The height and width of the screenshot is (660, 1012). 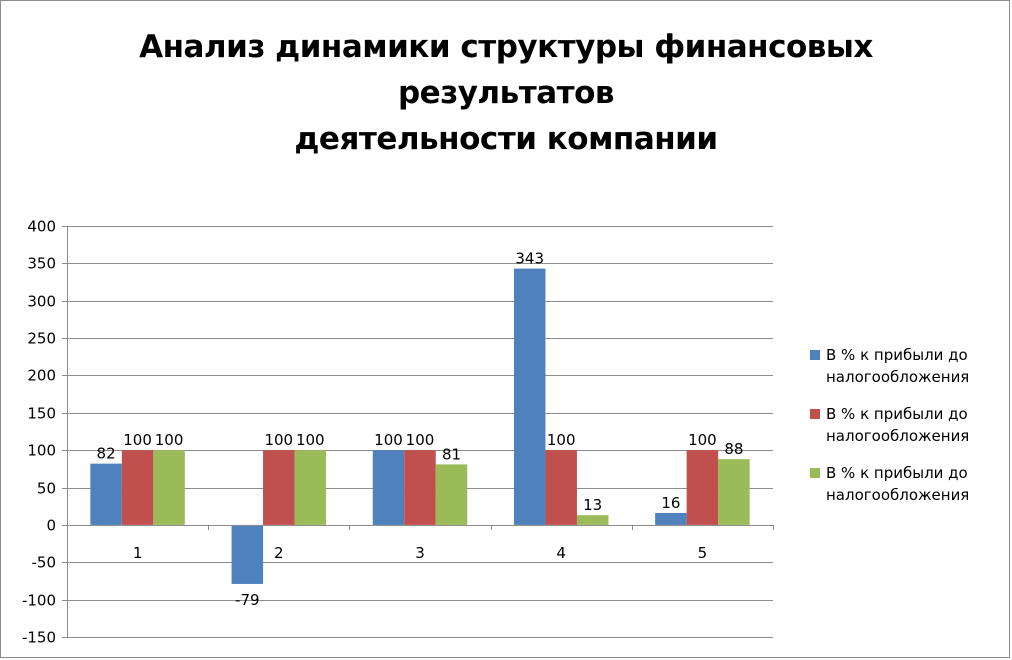 What do you see at coordinates (592, 505) in the screenshot?
I see `data-label: 13` at bounding box center [592, 505].